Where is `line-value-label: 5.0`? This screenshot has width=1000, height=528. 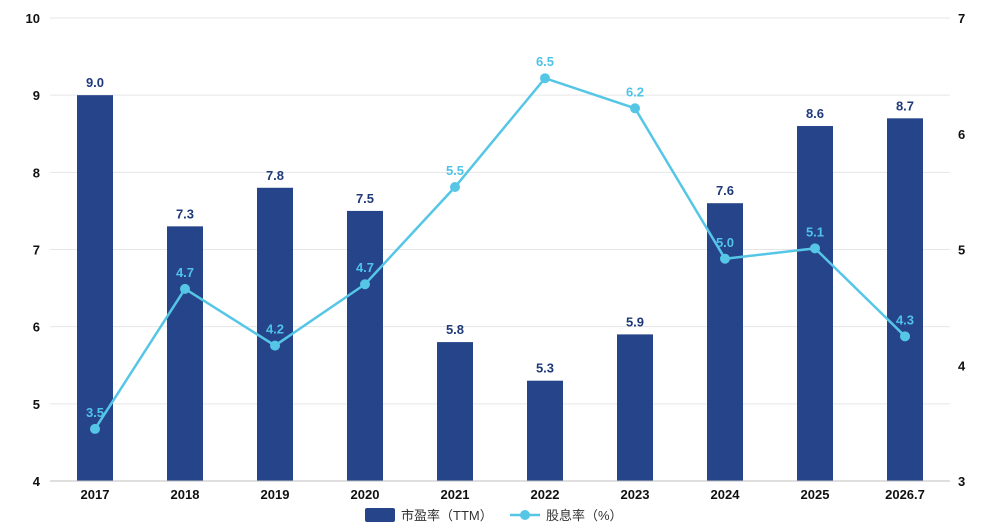
line-value-label: 5.0 is located at coordinates (725, 242).